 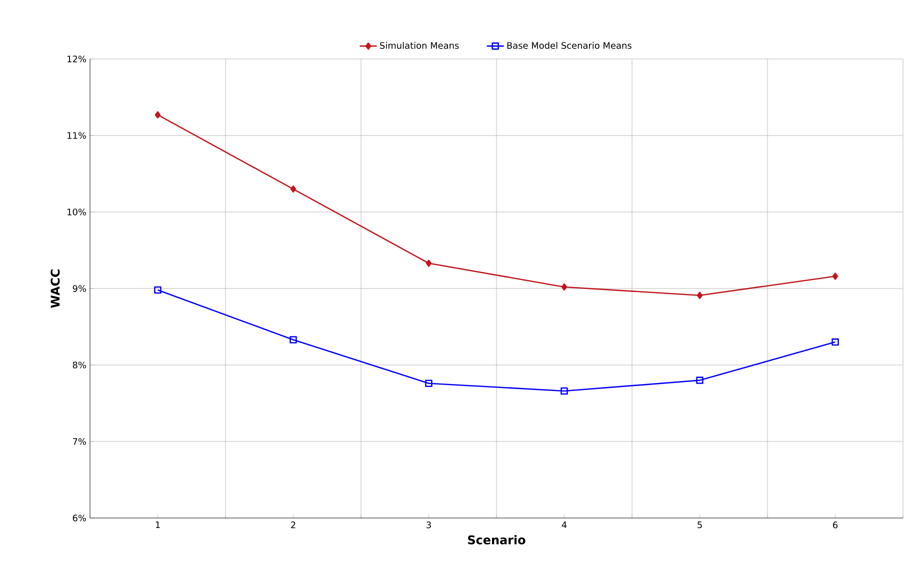 I want to click on y-tick-label: 7%, so click(x=79, y=441).